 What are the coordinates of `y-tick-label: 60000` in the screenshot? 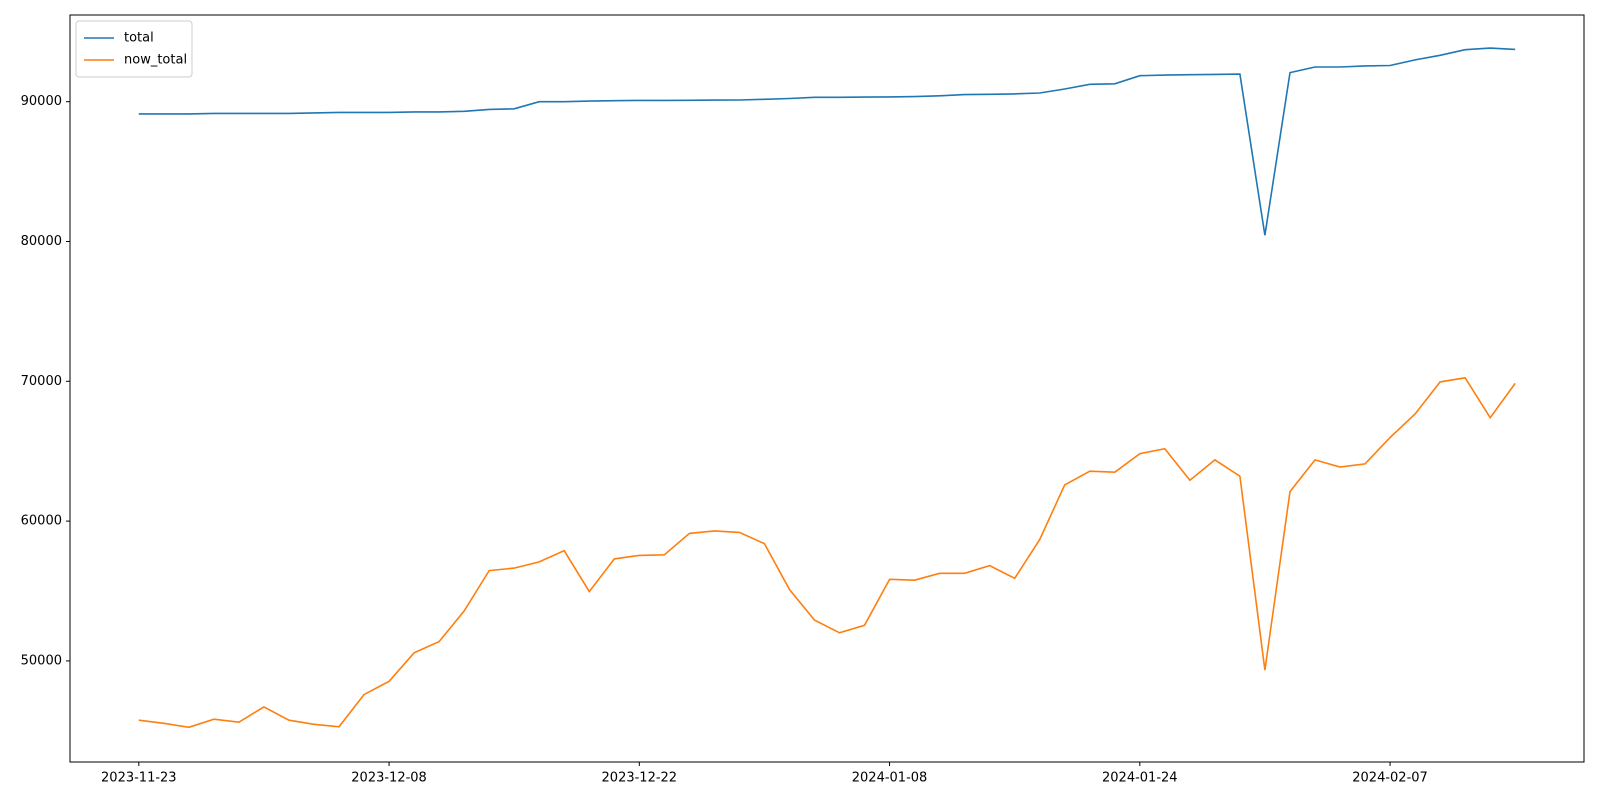 It's located at (41, 521).